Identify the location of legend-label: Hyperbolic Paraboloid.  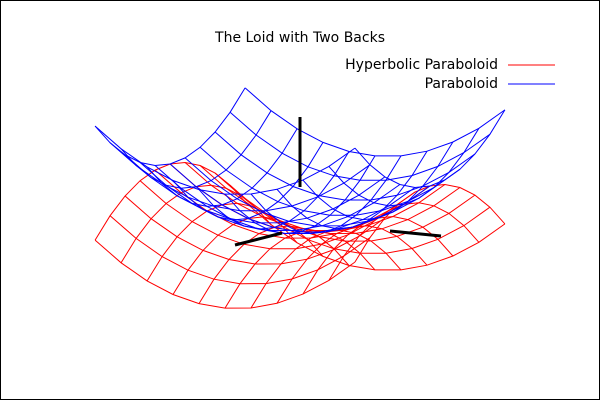
(421, 65).